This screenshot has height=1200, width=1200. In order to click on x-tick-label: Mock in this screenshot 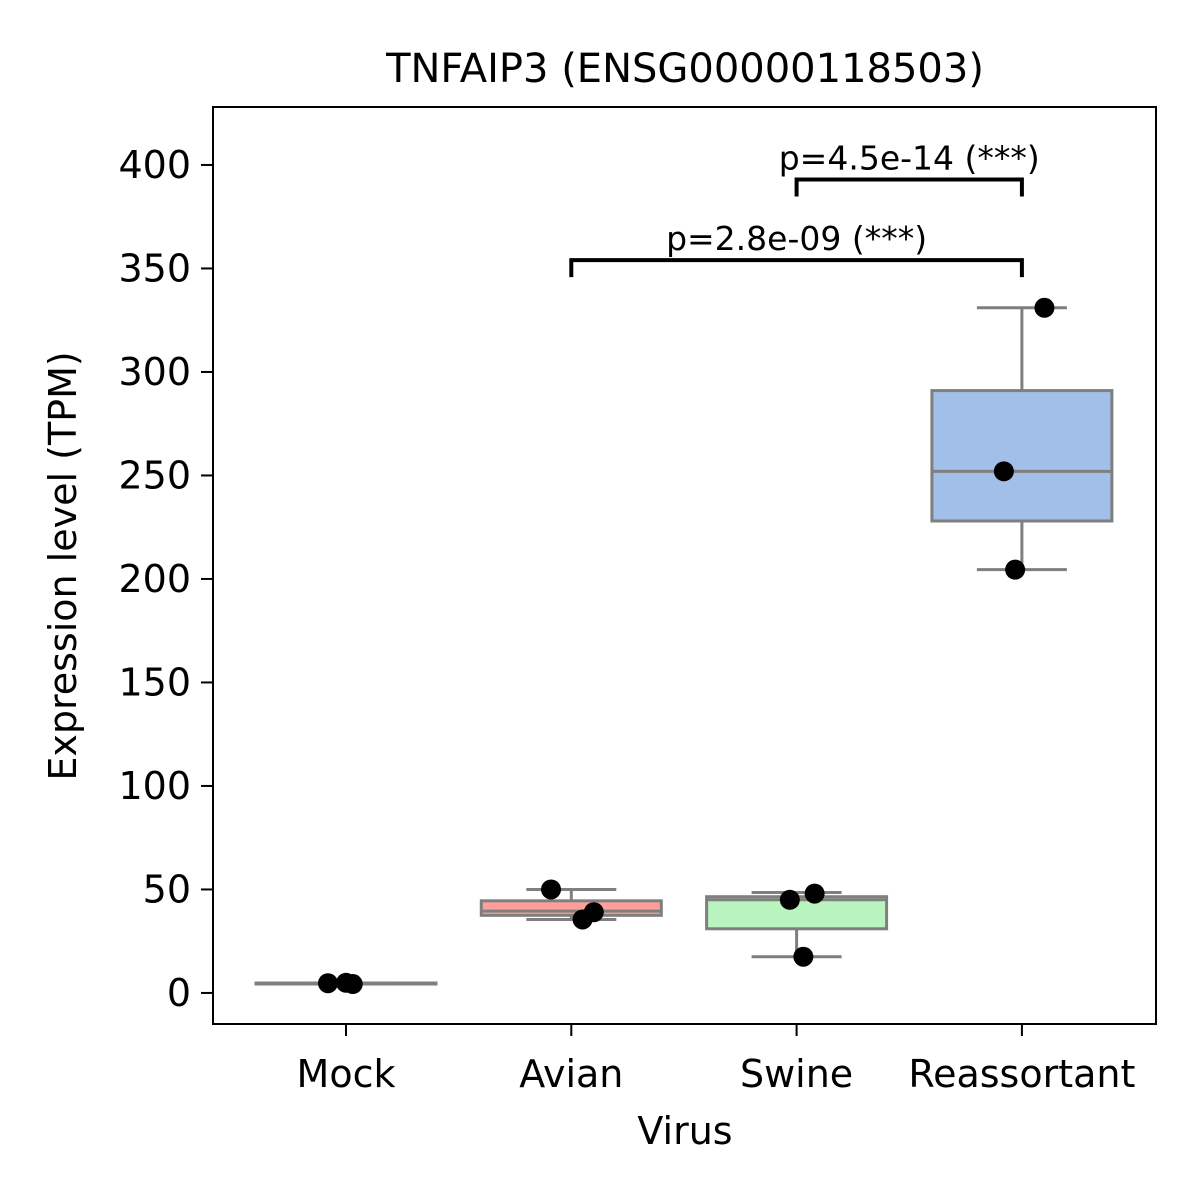, I will do `click(346, 1074)`.